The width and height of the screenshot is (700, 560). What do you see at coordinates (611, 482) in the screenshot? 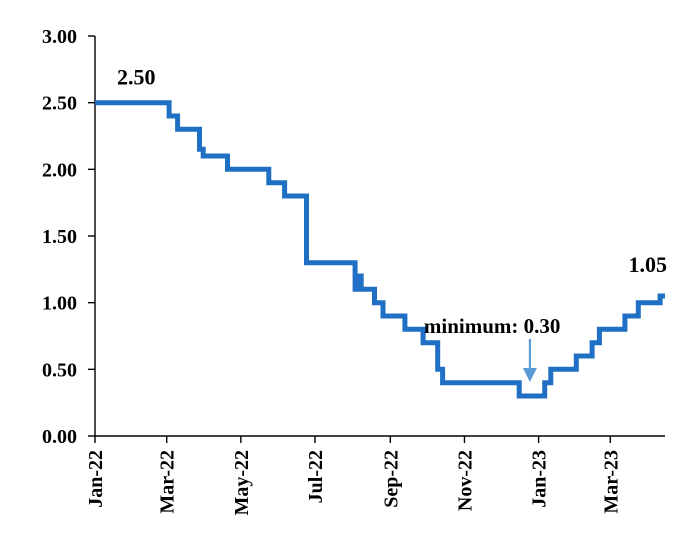
I see `x-tick-label: Mar-23` at bounding box center [611, 482].